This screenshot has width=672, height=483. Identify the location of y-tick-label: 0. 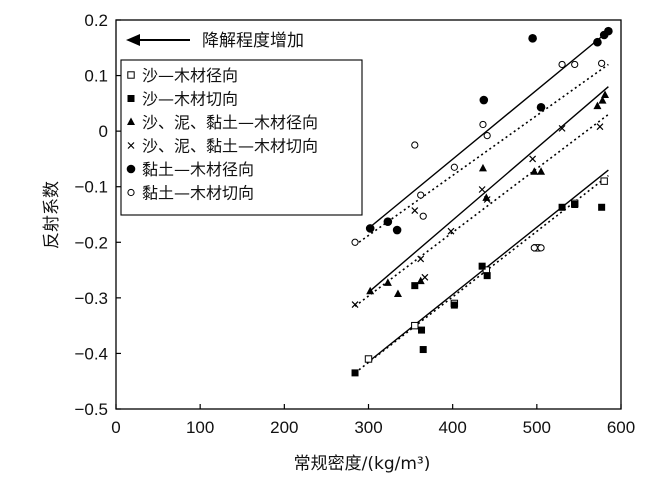
(103, 131).